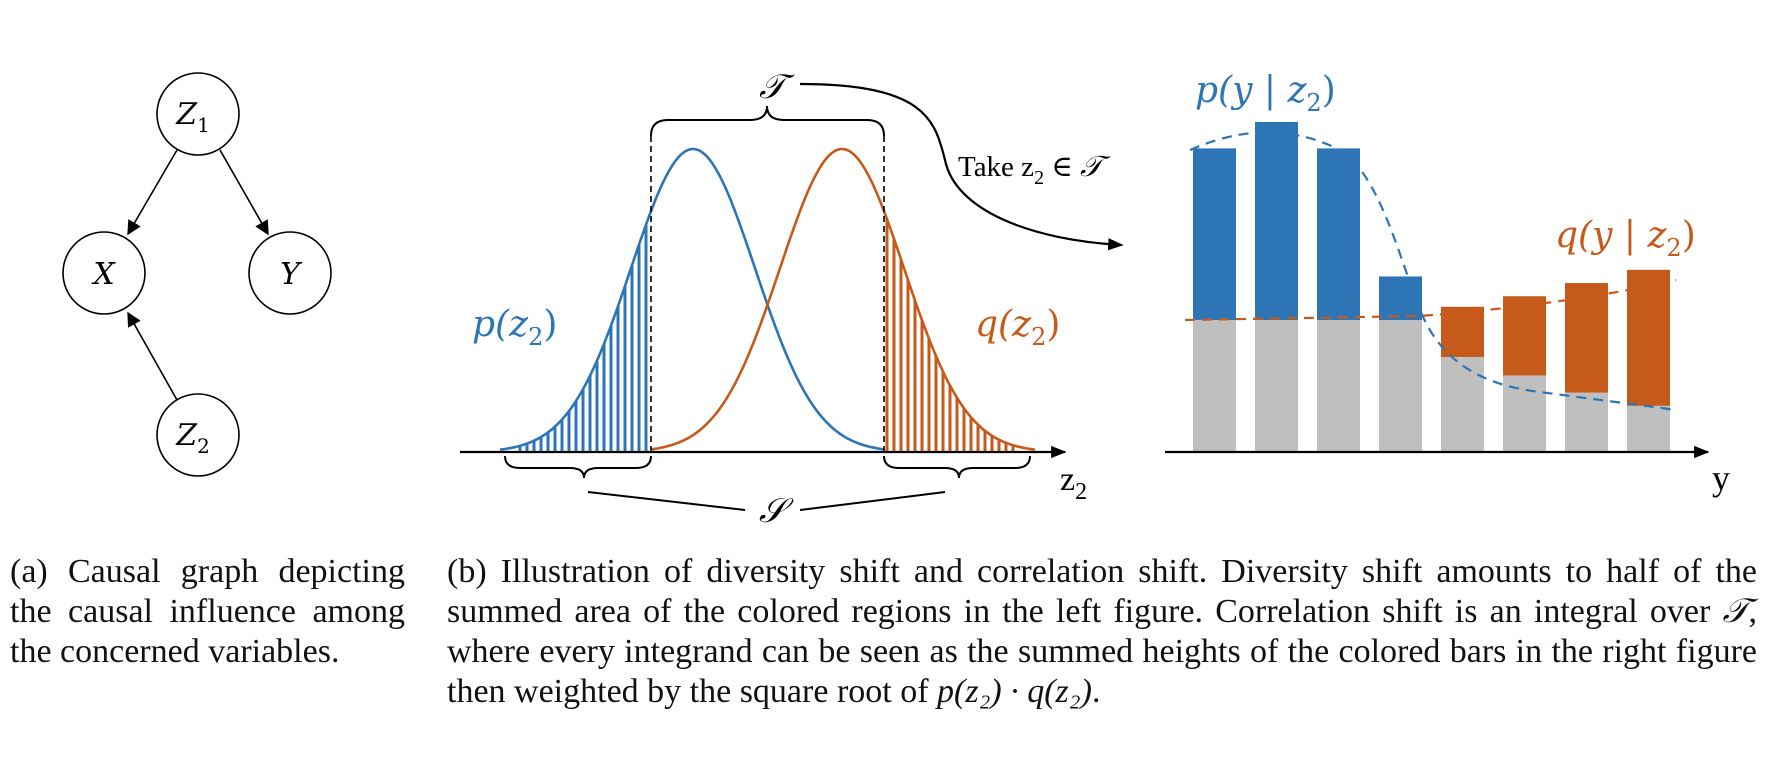  I want to click on s-connector-left, so click(666, 501).